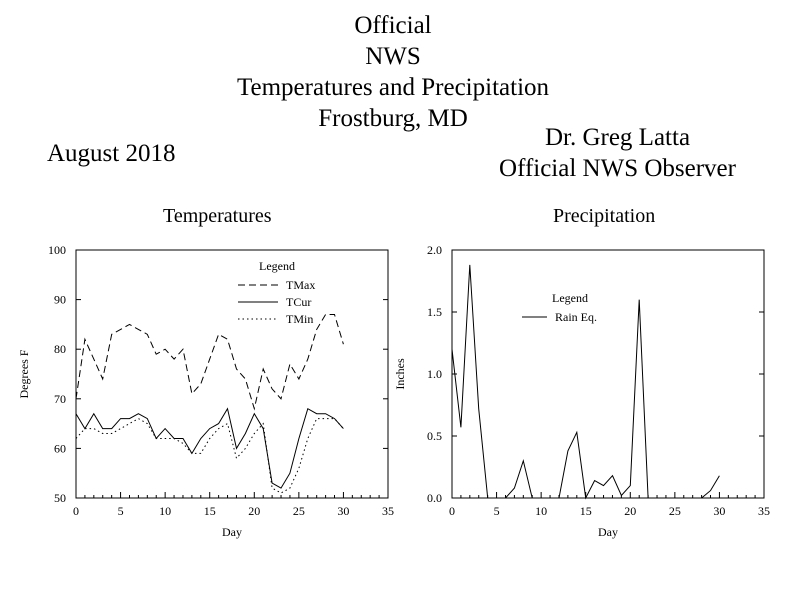 The image size is (786, 608). I want to click on precip-ytick-label: 0.5, so click(434, 436).